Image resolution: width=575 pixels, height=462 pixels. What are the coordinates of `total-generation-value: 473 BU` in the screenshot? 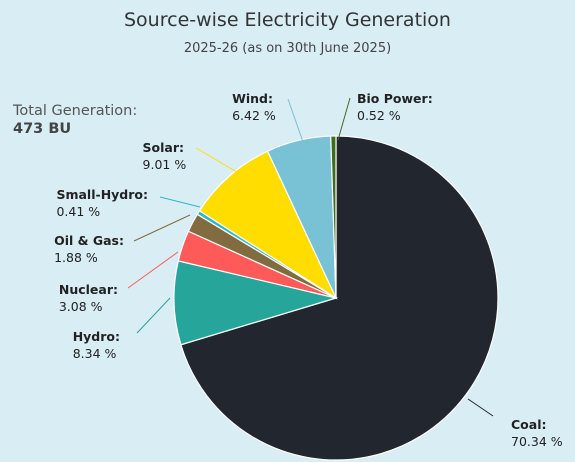 It's located at (42, 129).